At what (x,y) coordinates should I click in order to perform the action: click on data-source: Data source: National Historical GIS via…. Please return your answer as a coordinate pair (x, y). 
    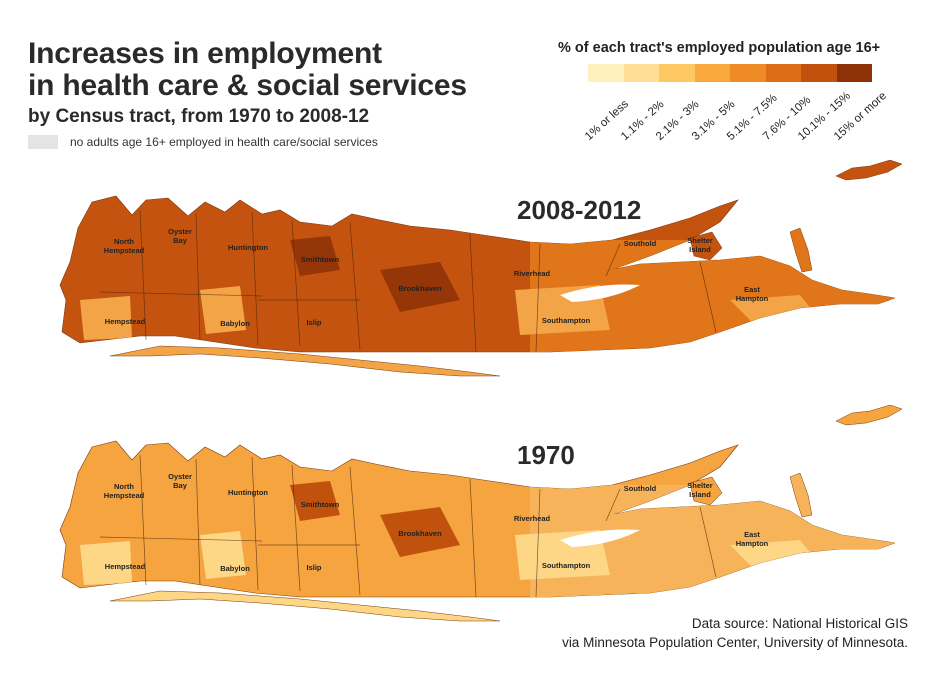
    Looking at the image, I should click on (735, 633).